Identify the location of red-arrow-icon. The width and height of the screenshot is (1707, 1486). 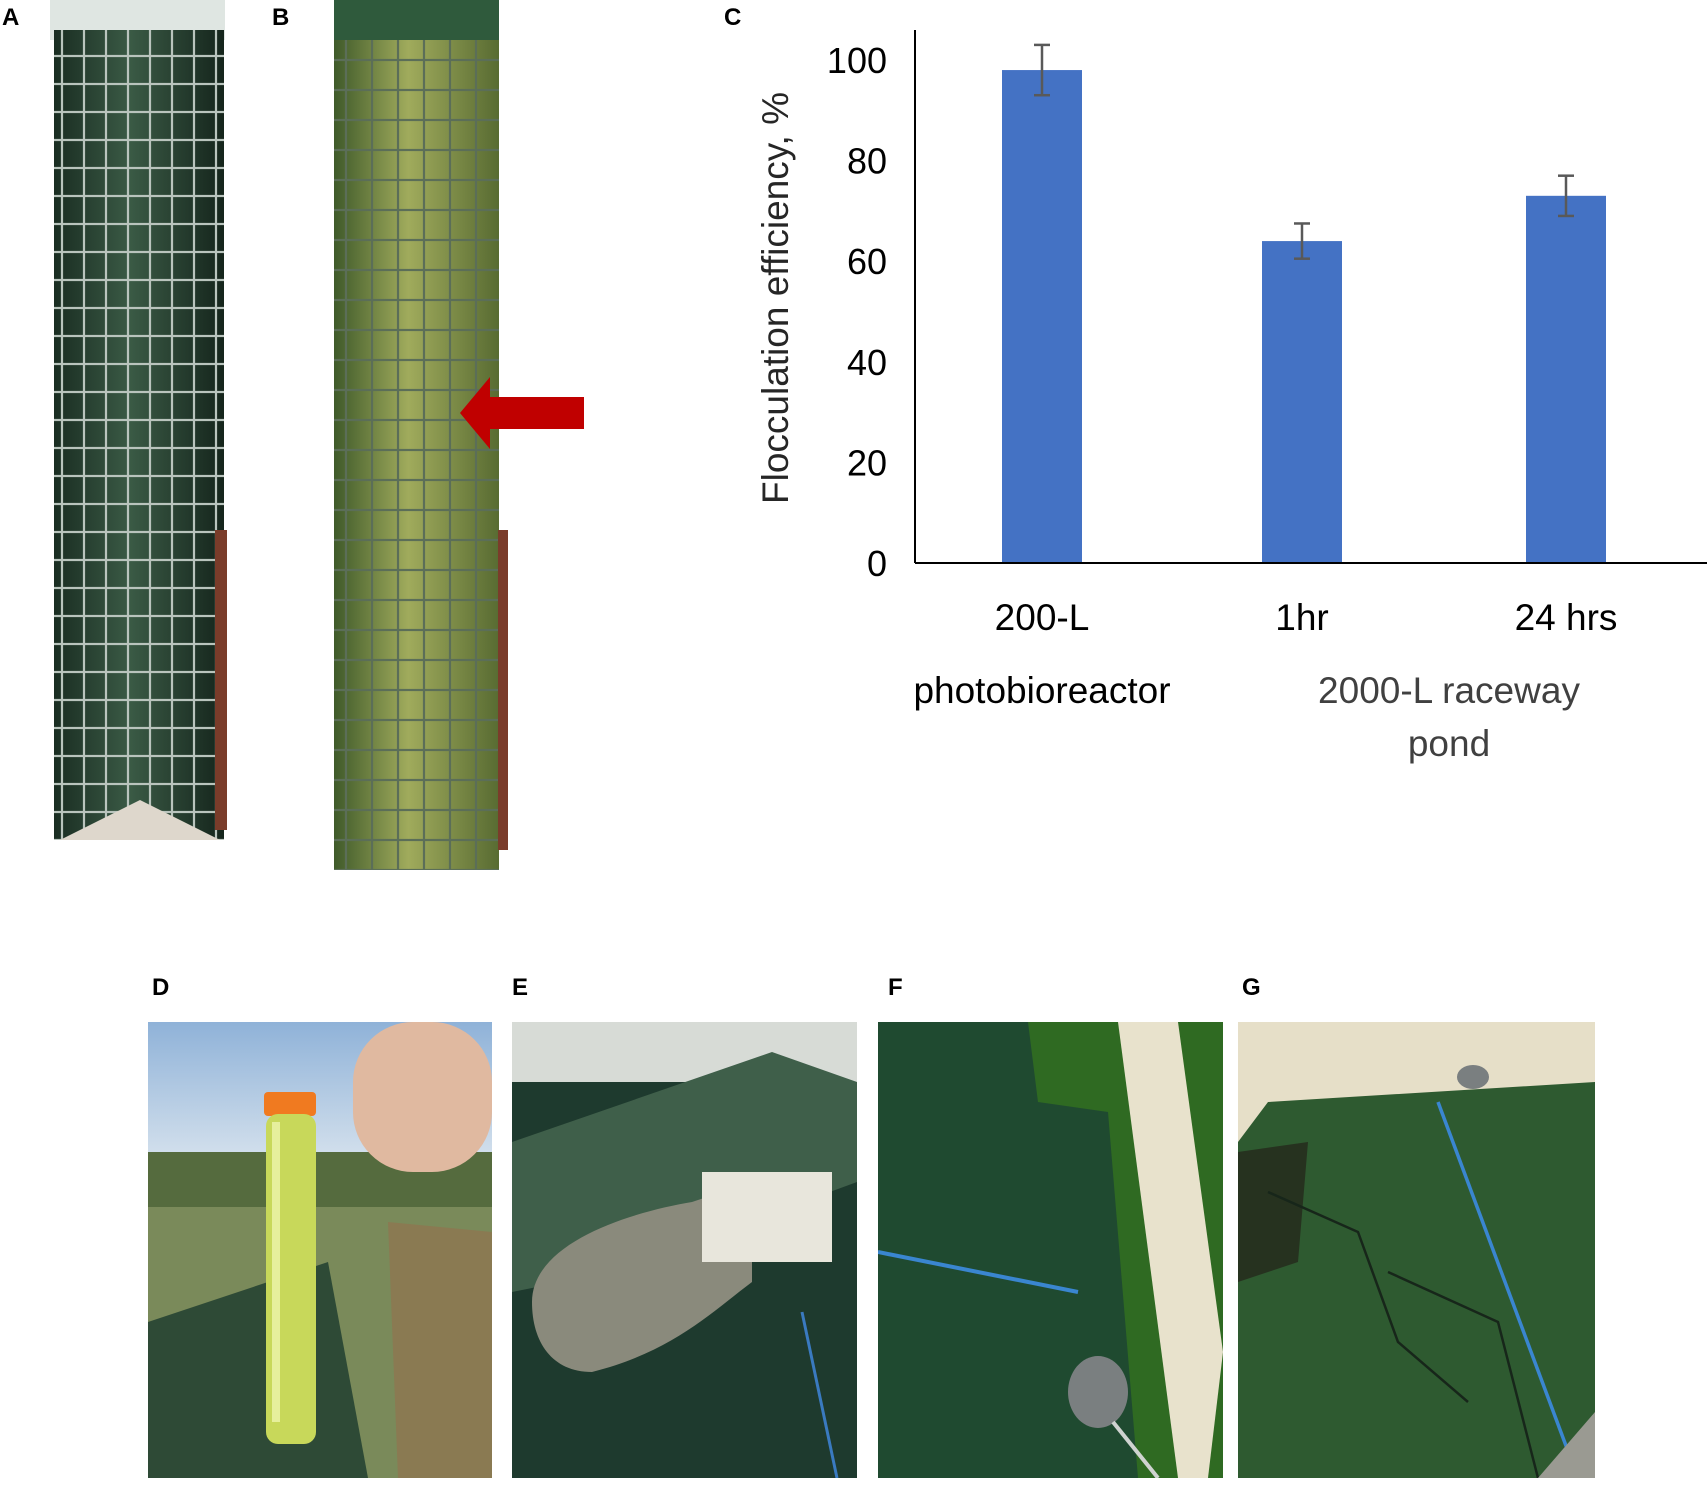
(522, 413).